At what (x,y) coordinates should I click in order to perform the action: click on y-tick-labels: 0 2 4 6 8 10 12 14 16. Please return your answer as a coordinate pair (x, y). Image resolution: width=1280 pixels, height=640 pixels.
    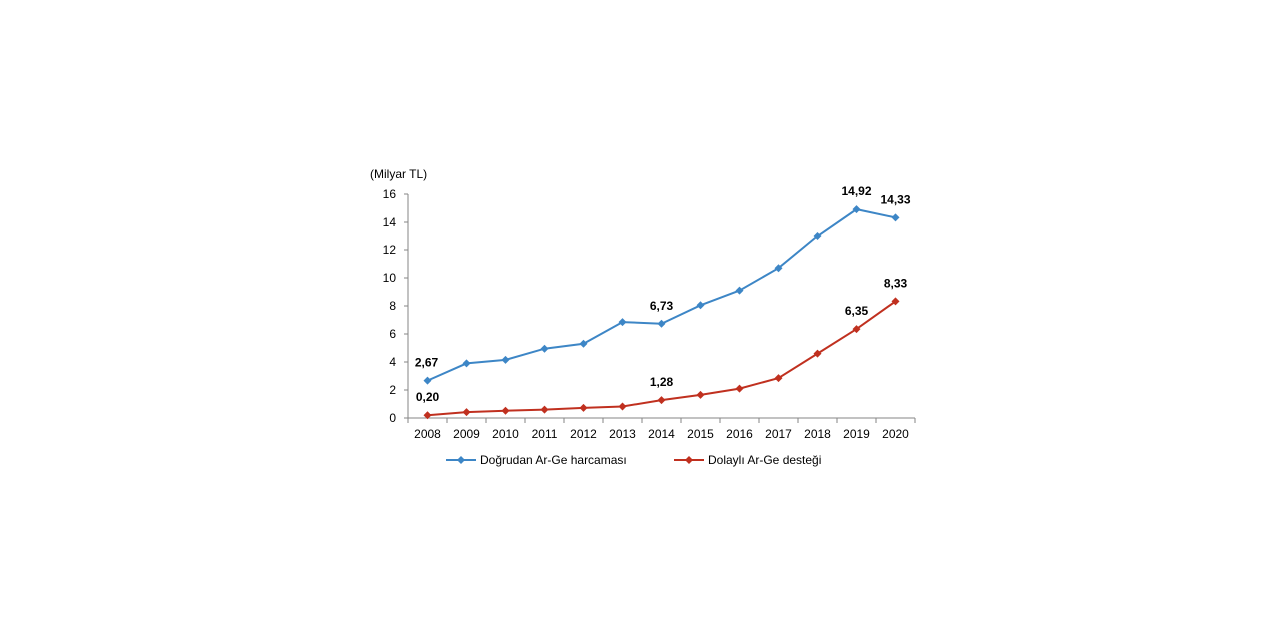
    Looking at the image, I should click on (390, 306).